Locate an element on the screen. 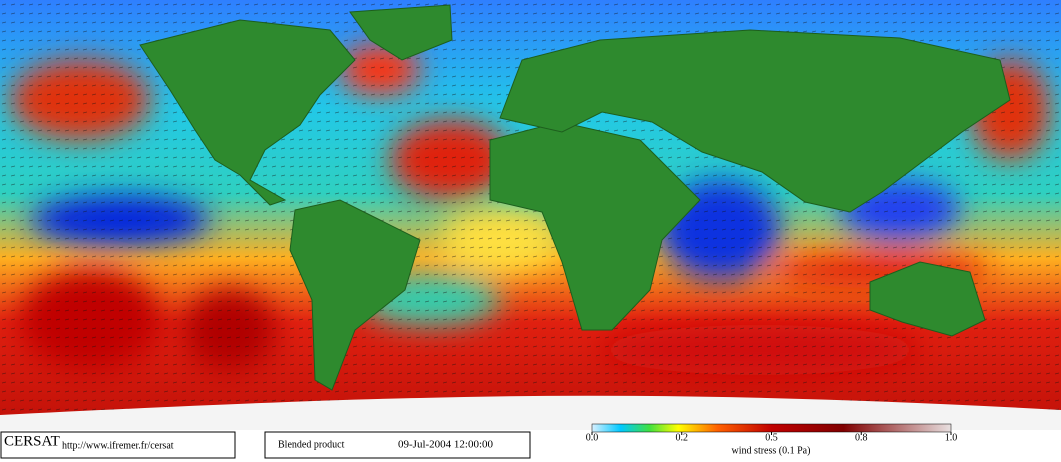 This screenshot has width=1061, height=462. source-box is located at coordinates (118, 445).